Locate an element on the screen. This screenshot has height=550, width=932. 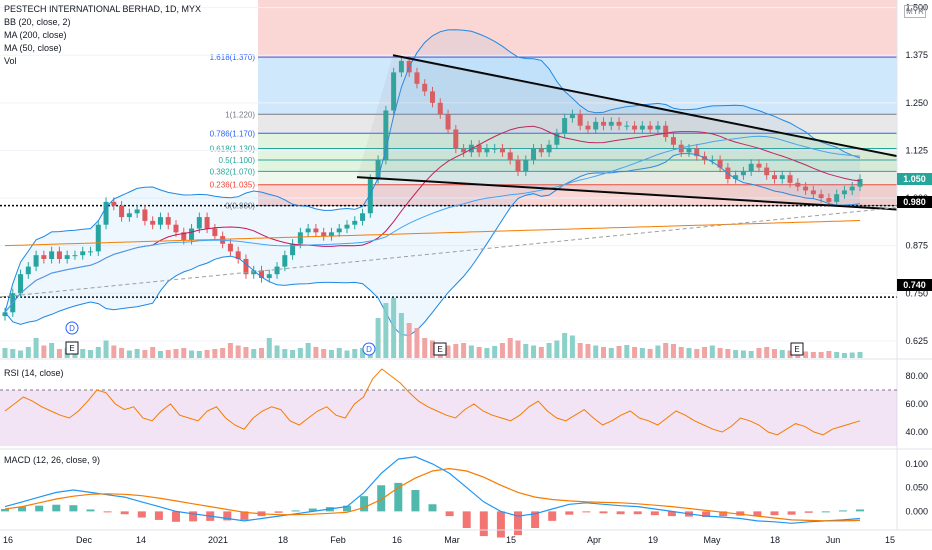
currency-badge: MYR is located at coordinates (915, 11).